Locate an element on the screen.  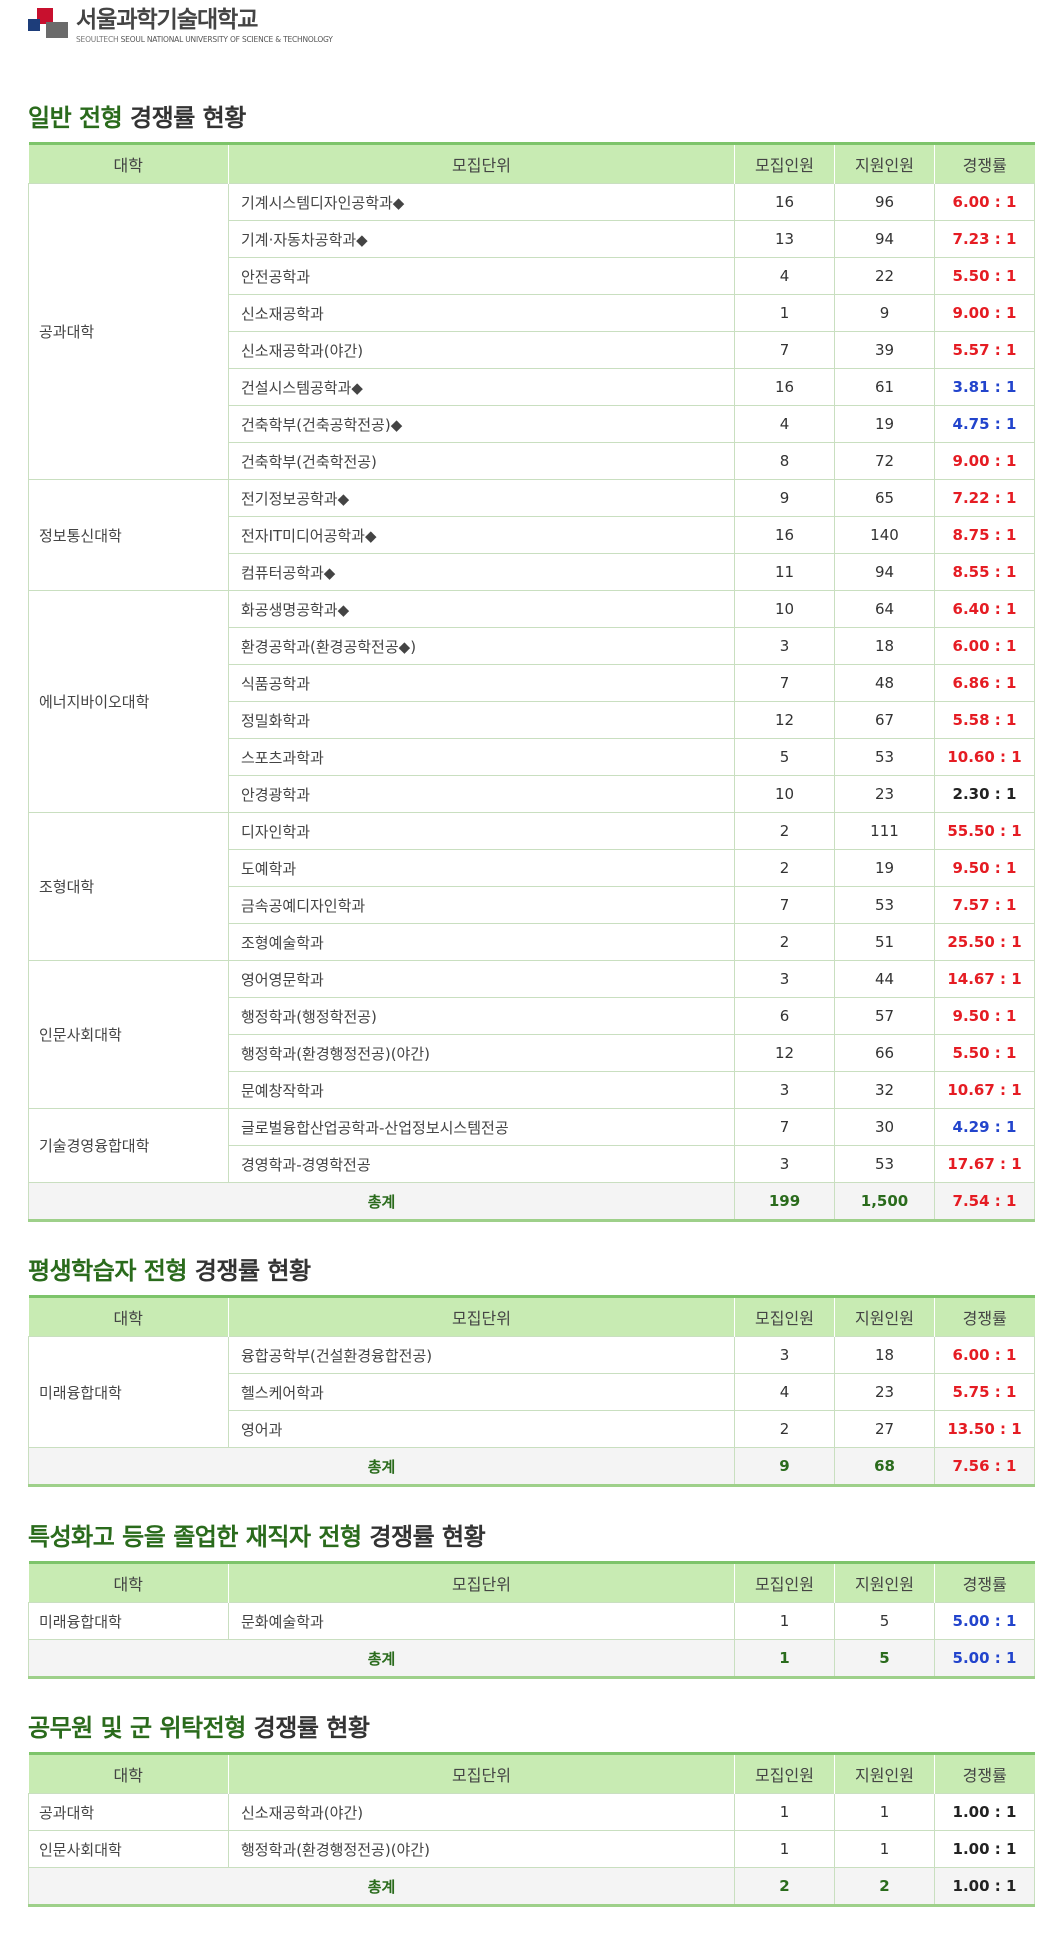
table-row: 안전공학과 4 22 5.50 : 1 is located at coordinates (532, 276).